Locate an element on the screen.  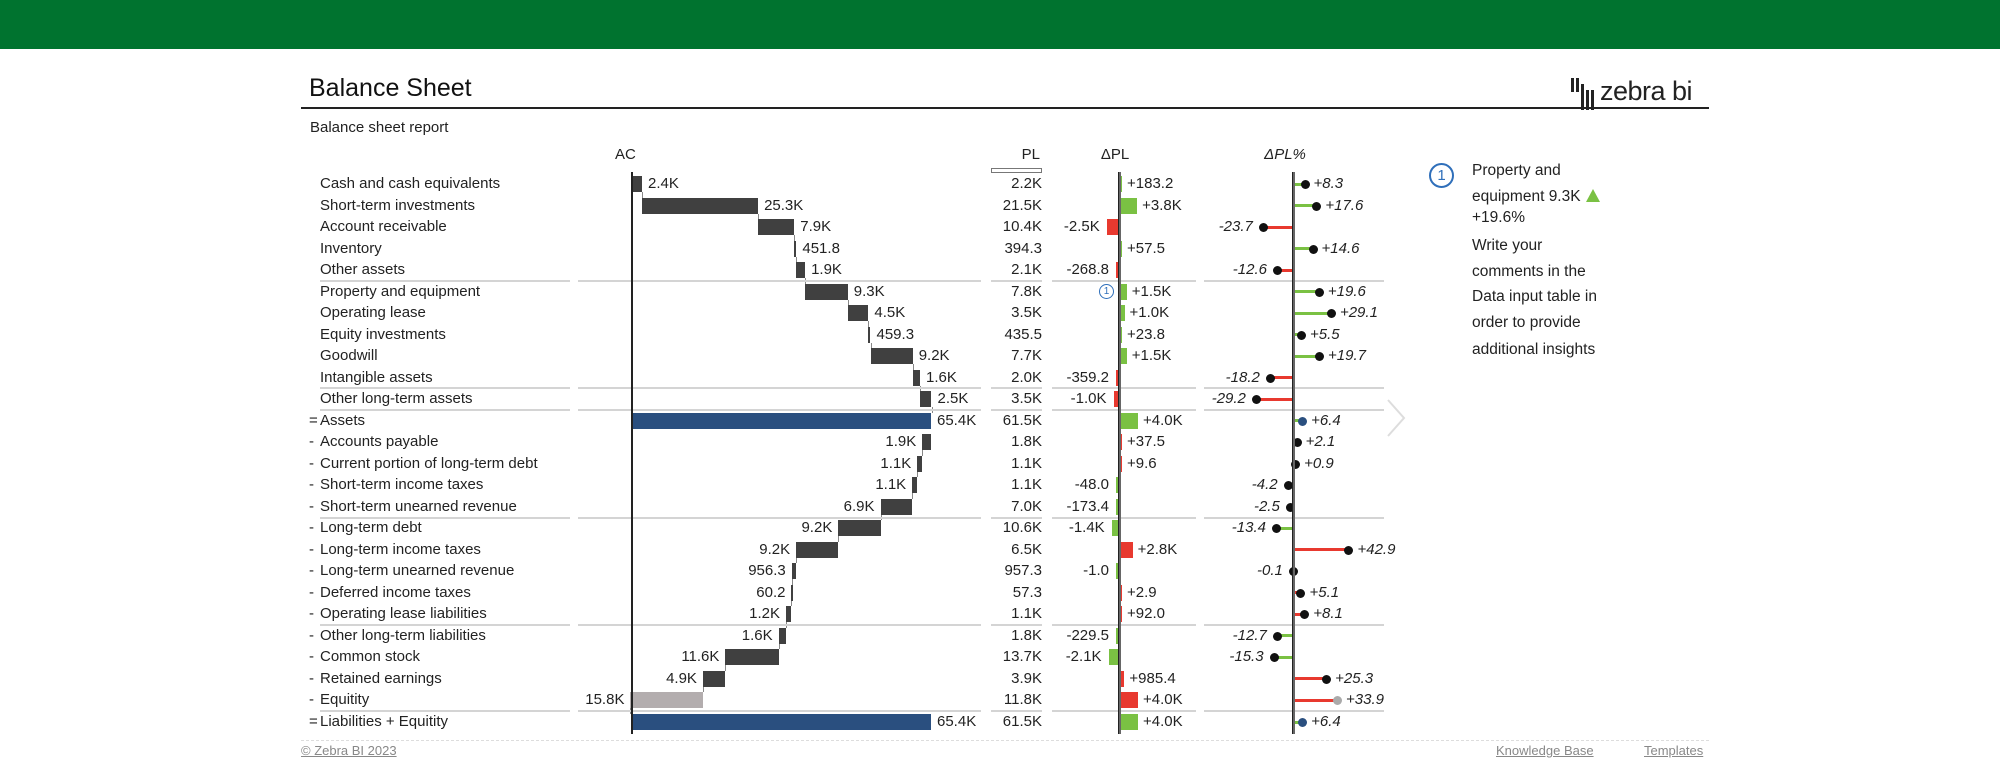
pl-value: 7.8K is located at coordinates (1026, 291).